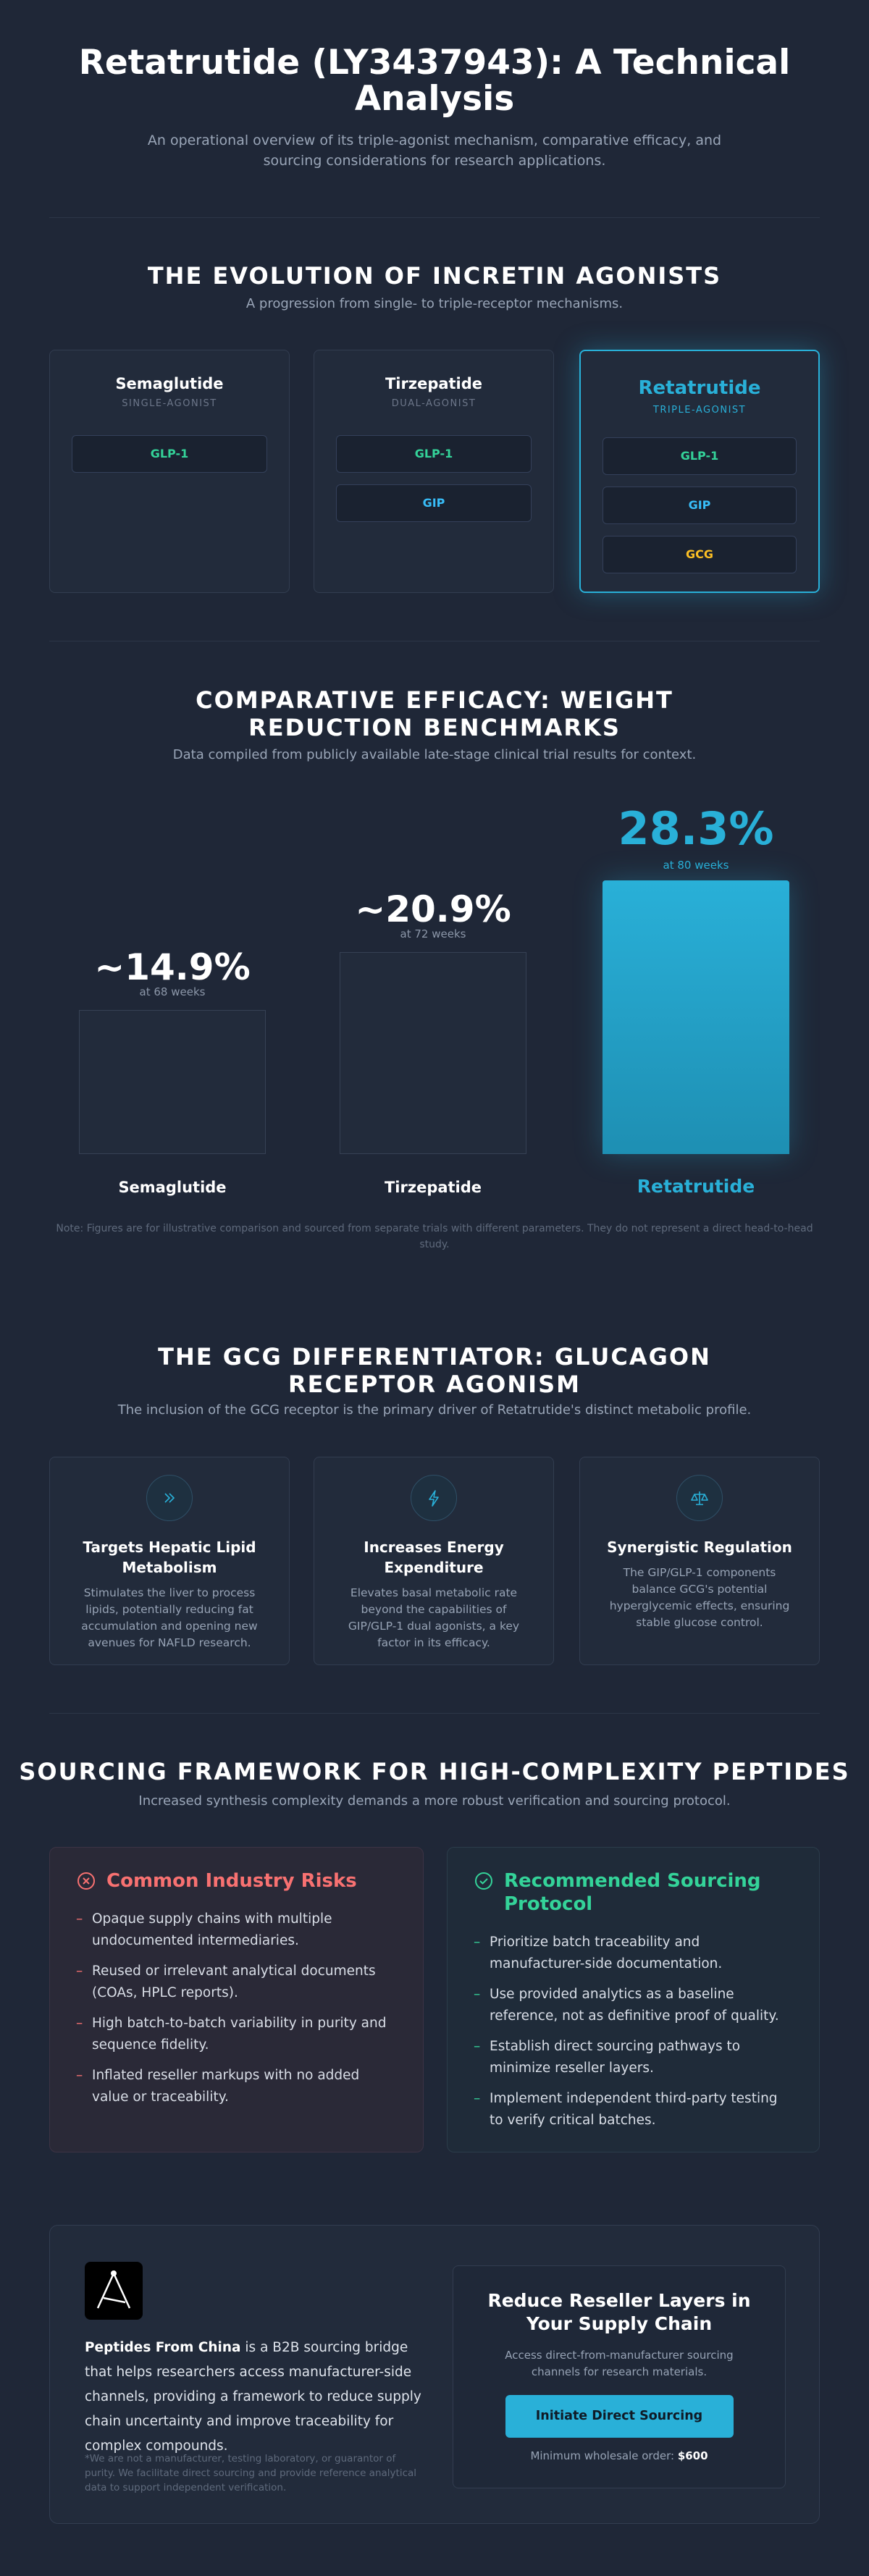 The width and height of the screenshot is (869, 2576). I want to click on agonist-type: SINGLE-AGONIST, so click(169, 403).